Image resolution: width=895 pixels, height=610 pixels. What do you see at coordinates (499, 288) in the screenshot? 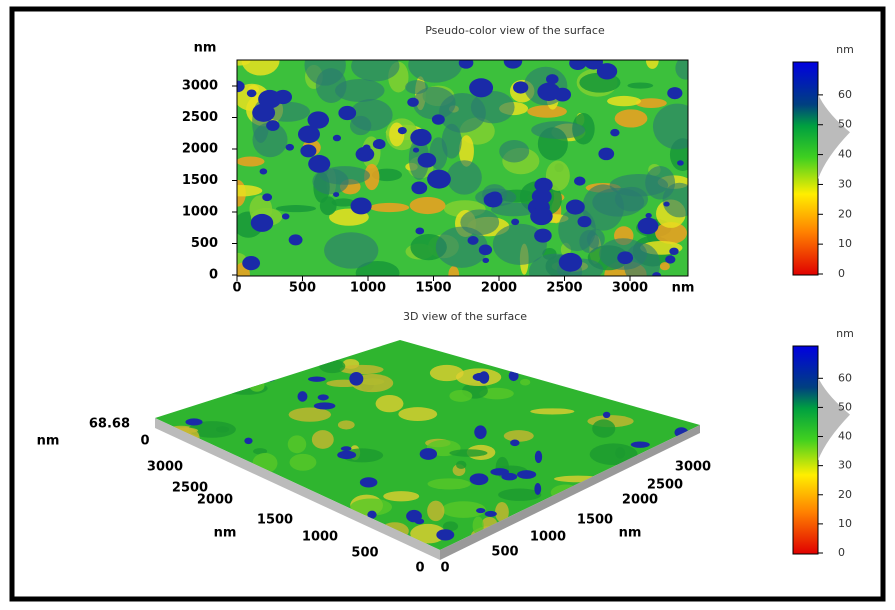
I see `x-tick-label: 2000` at bounding box center [499, 288].